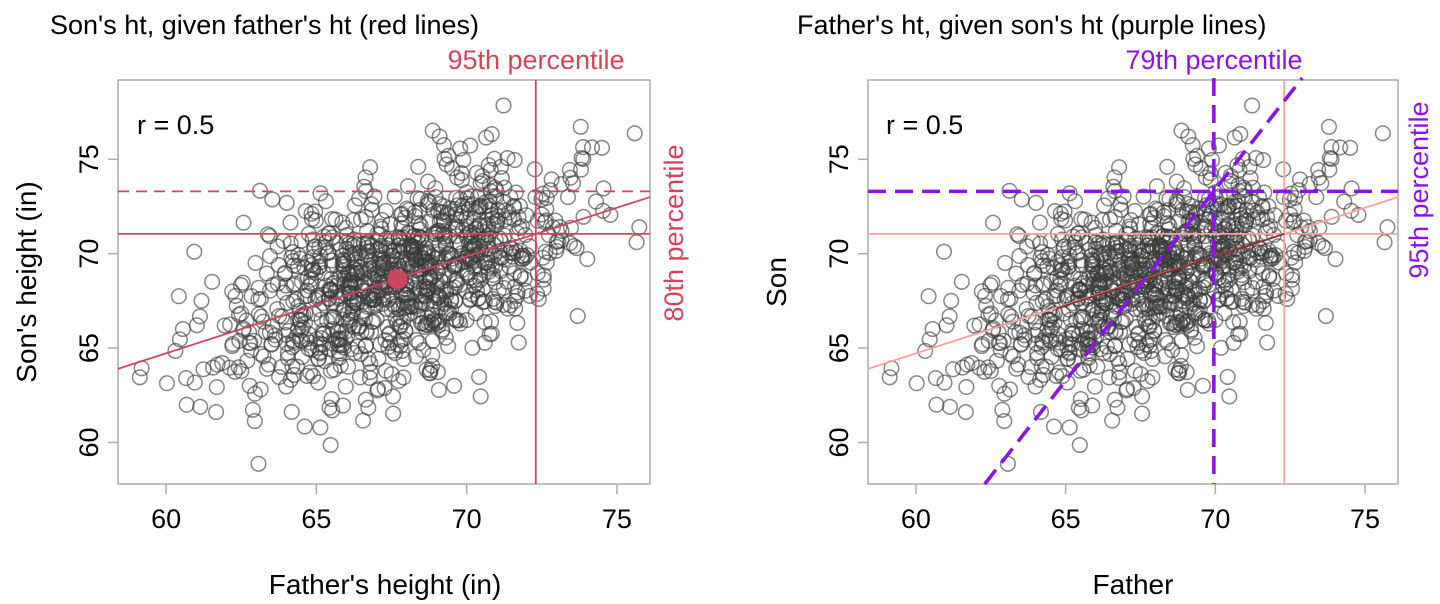 The width and height of the screenshot is (1440, 604). What do you see at coordinates (1066, 519) in the screenshot?
I see `x-tick-label: 65` at bounding box center [1066, 519].